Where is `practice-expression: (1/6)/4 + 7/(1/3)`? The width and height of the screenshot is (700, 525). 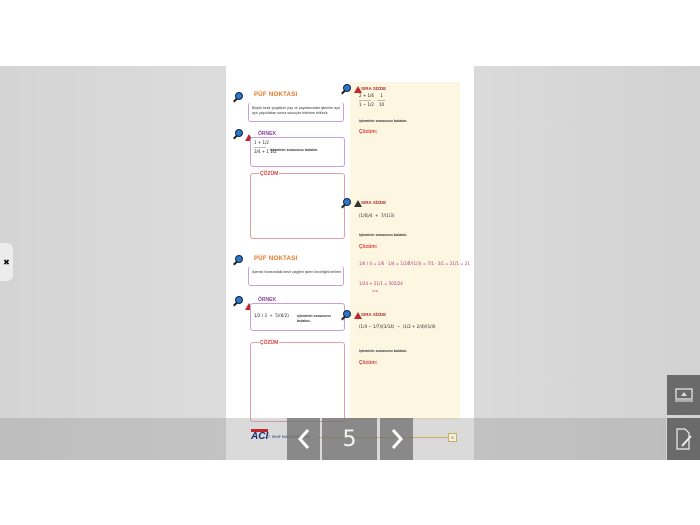
practice-expression: (1/6)/4 + 7/(1/3) is located at coordinates (377, 215).